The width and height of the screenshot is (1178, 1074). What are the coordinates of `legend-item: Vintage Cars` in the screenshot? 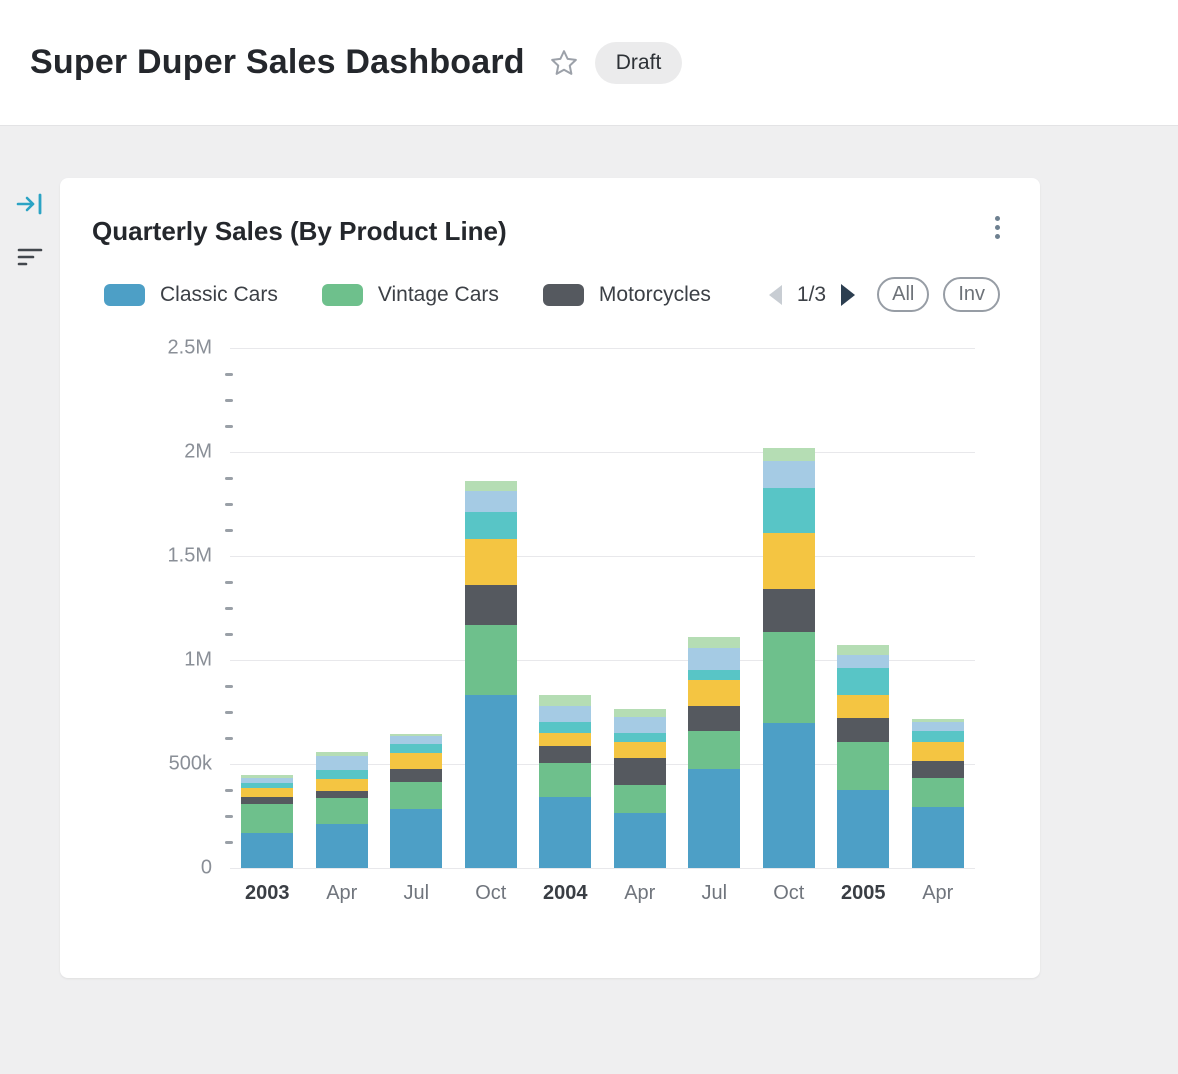 It's located at (410, 295).